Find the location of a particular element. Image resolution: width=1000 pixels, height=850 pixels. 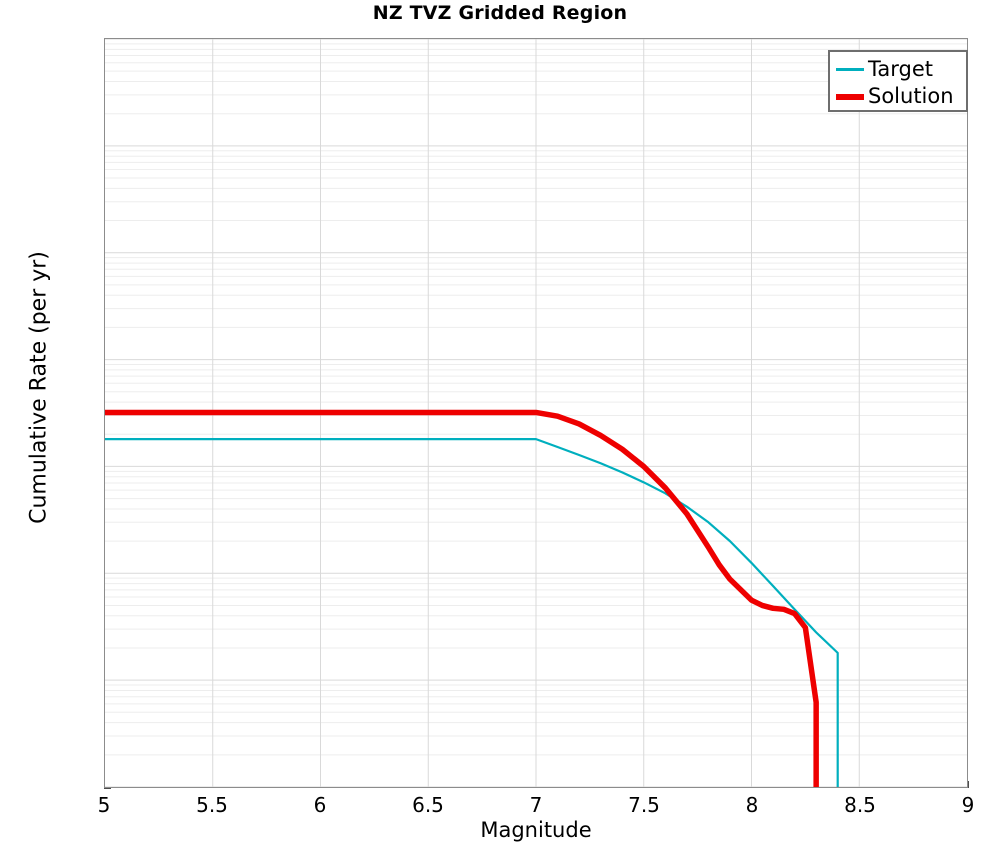

x-tick-label: 8 is located at coordinates (752, 805).